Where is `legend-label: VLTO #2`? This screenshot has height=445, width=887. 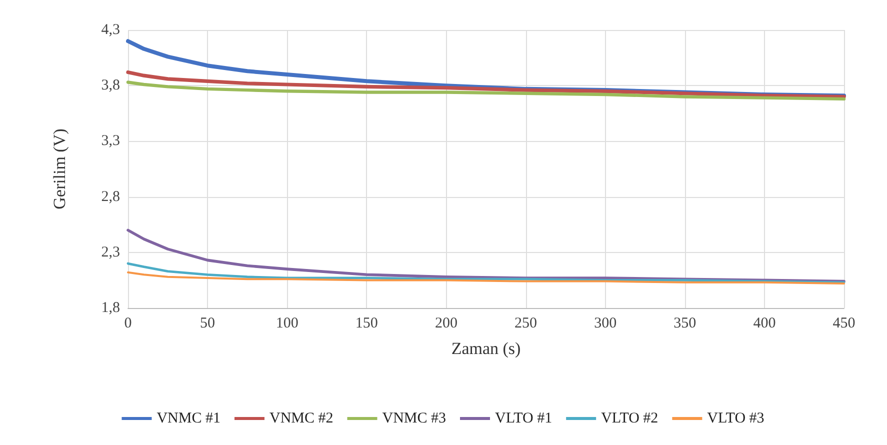 legend-label: VLTO #2 is located at coordinates (629, 418).